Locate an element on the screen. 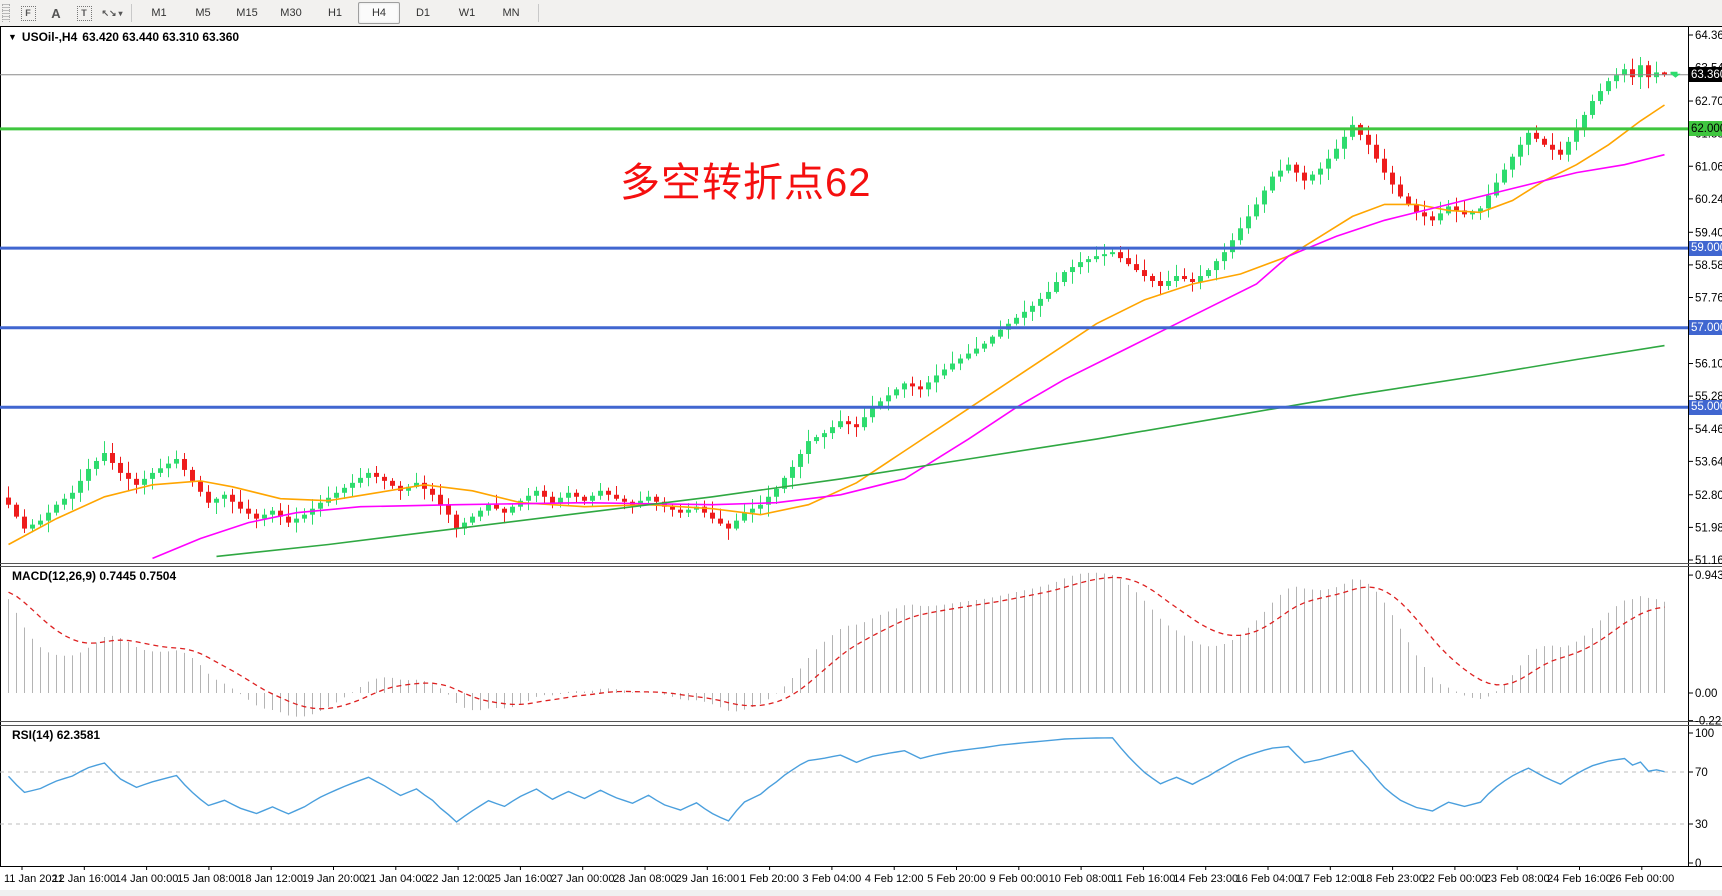 This screenshot has width=1722, height=896. svg-text: 51.980 is located at coordinates (1708, 528).